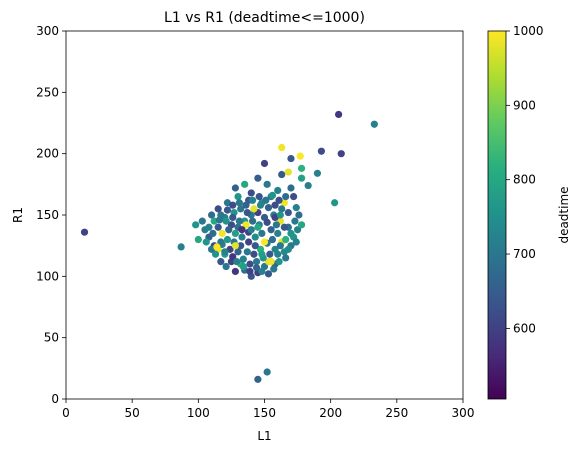  I want to click on y-tick-label: 0, so click(55, 399).